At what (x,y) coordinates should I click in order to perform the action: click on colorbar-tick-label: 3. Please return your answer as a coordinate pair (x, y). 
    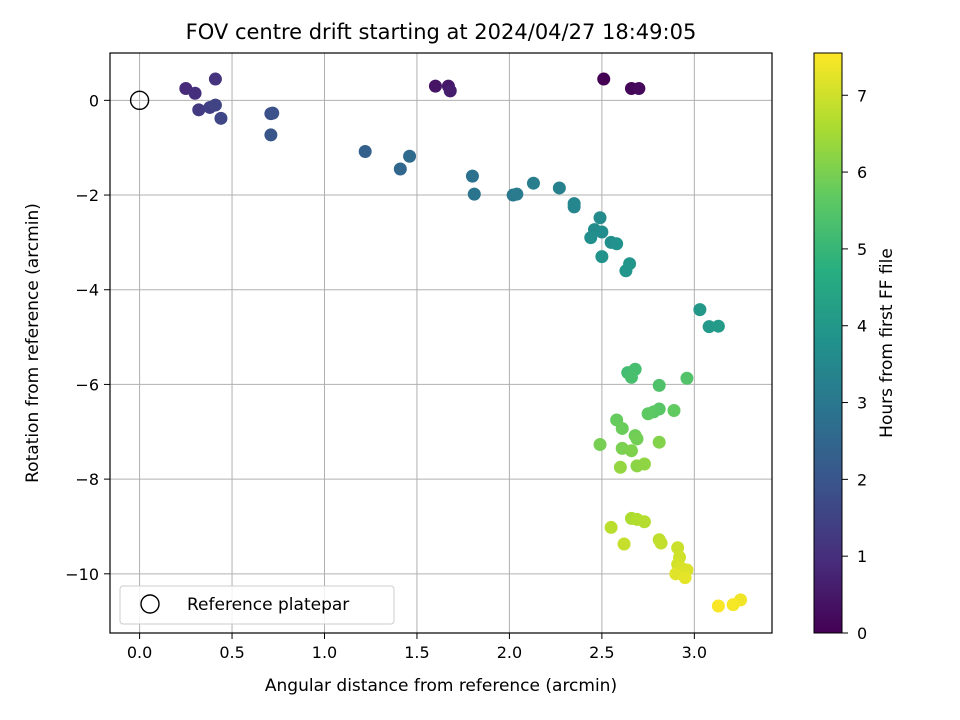
    Looking at the image, I should click on (862, 403).